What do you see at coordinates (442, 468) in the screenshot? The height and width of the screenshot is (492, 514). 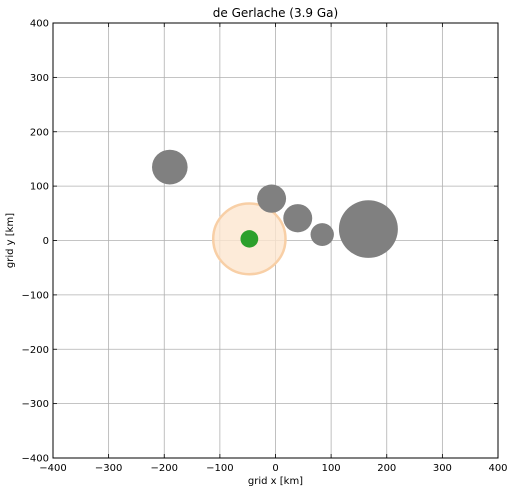 I see `x-tick-label: 300` at bounding box center [442, 468].